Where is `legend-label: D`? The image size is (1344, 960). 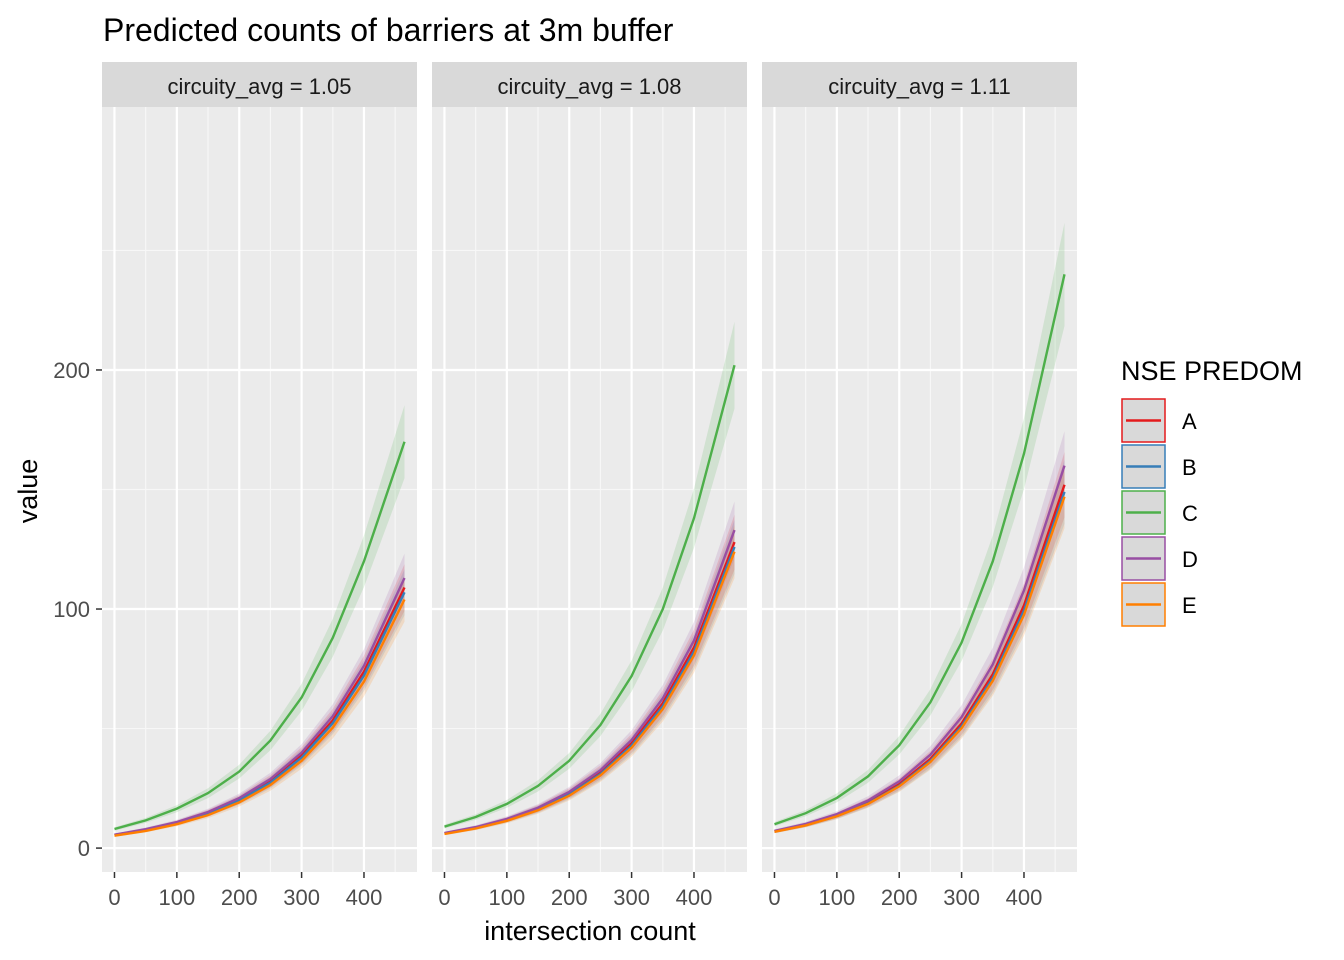
legend-label: D is located at coordinates (1190, 559).